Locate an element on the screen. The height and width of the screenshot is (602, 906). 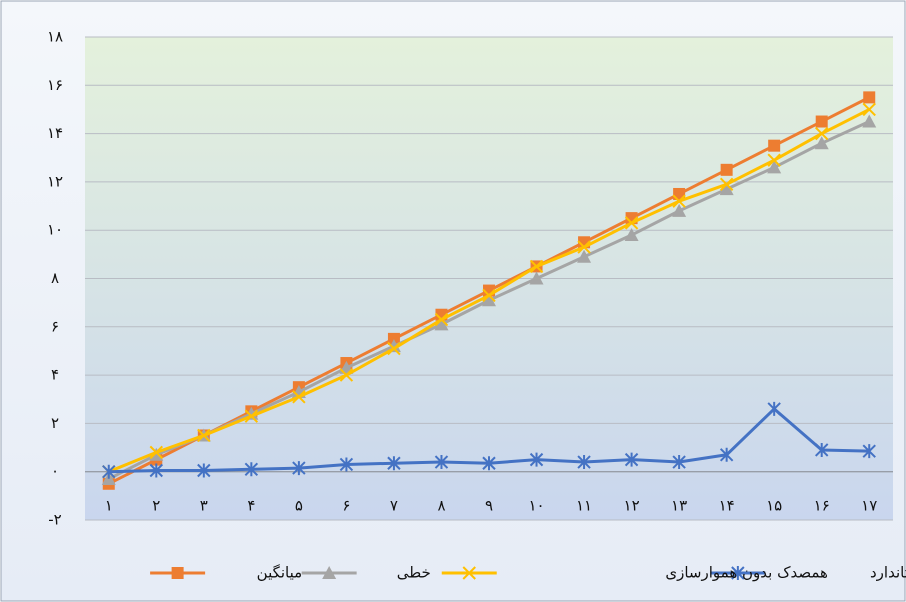
x-tick-label: ۴ is located at coordinates (251, 506).